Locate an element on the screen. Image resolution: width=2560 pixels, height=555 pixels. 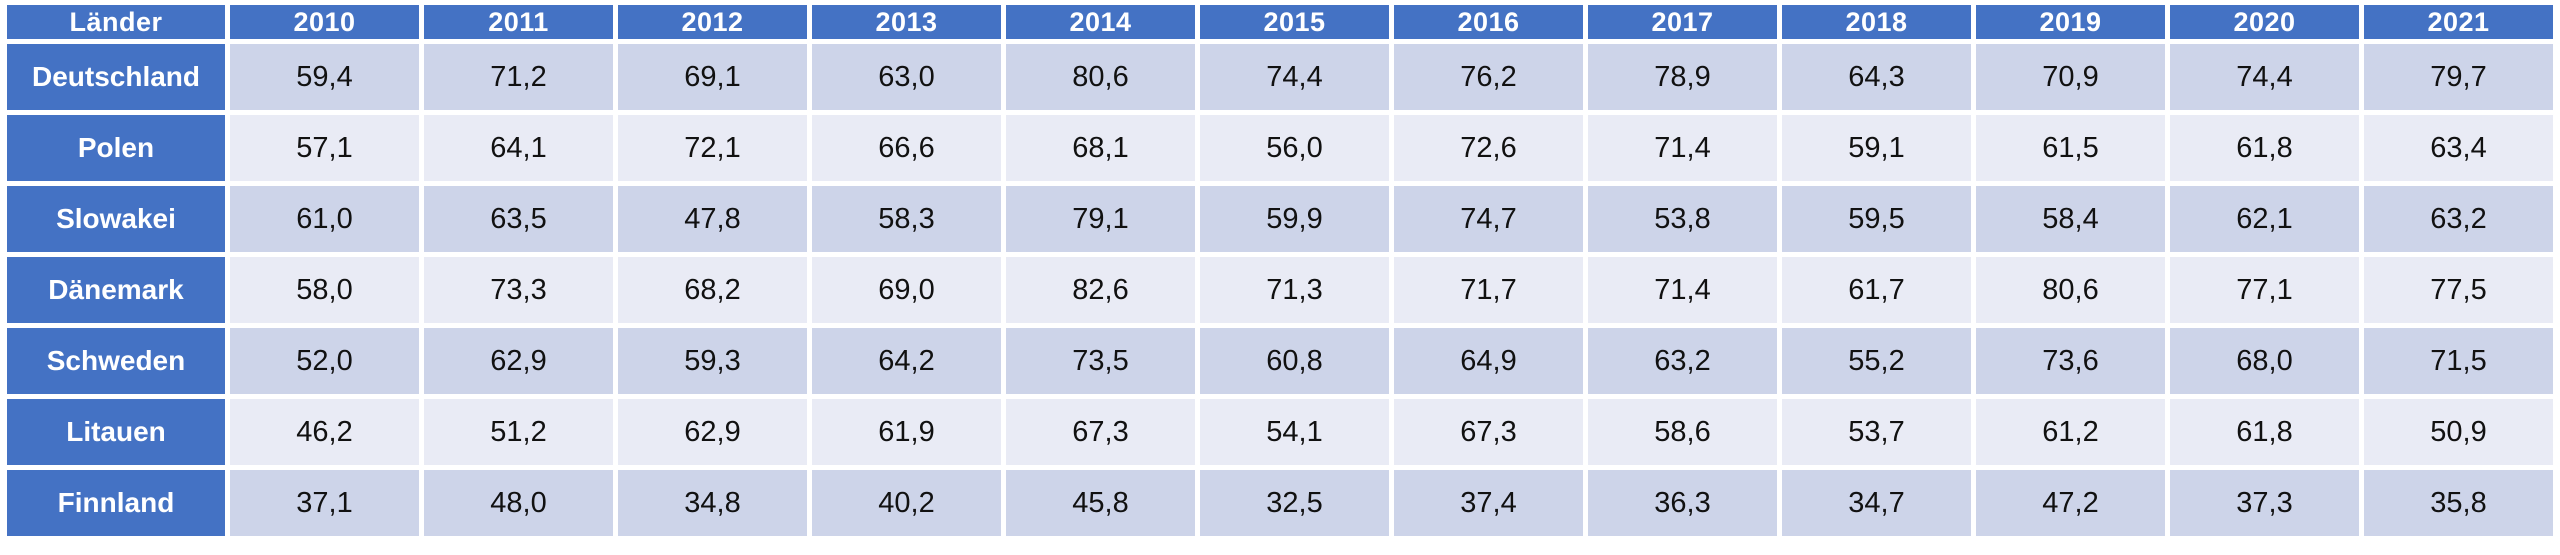
value-cell: 67,3 is located at coordinates (1100, 432).